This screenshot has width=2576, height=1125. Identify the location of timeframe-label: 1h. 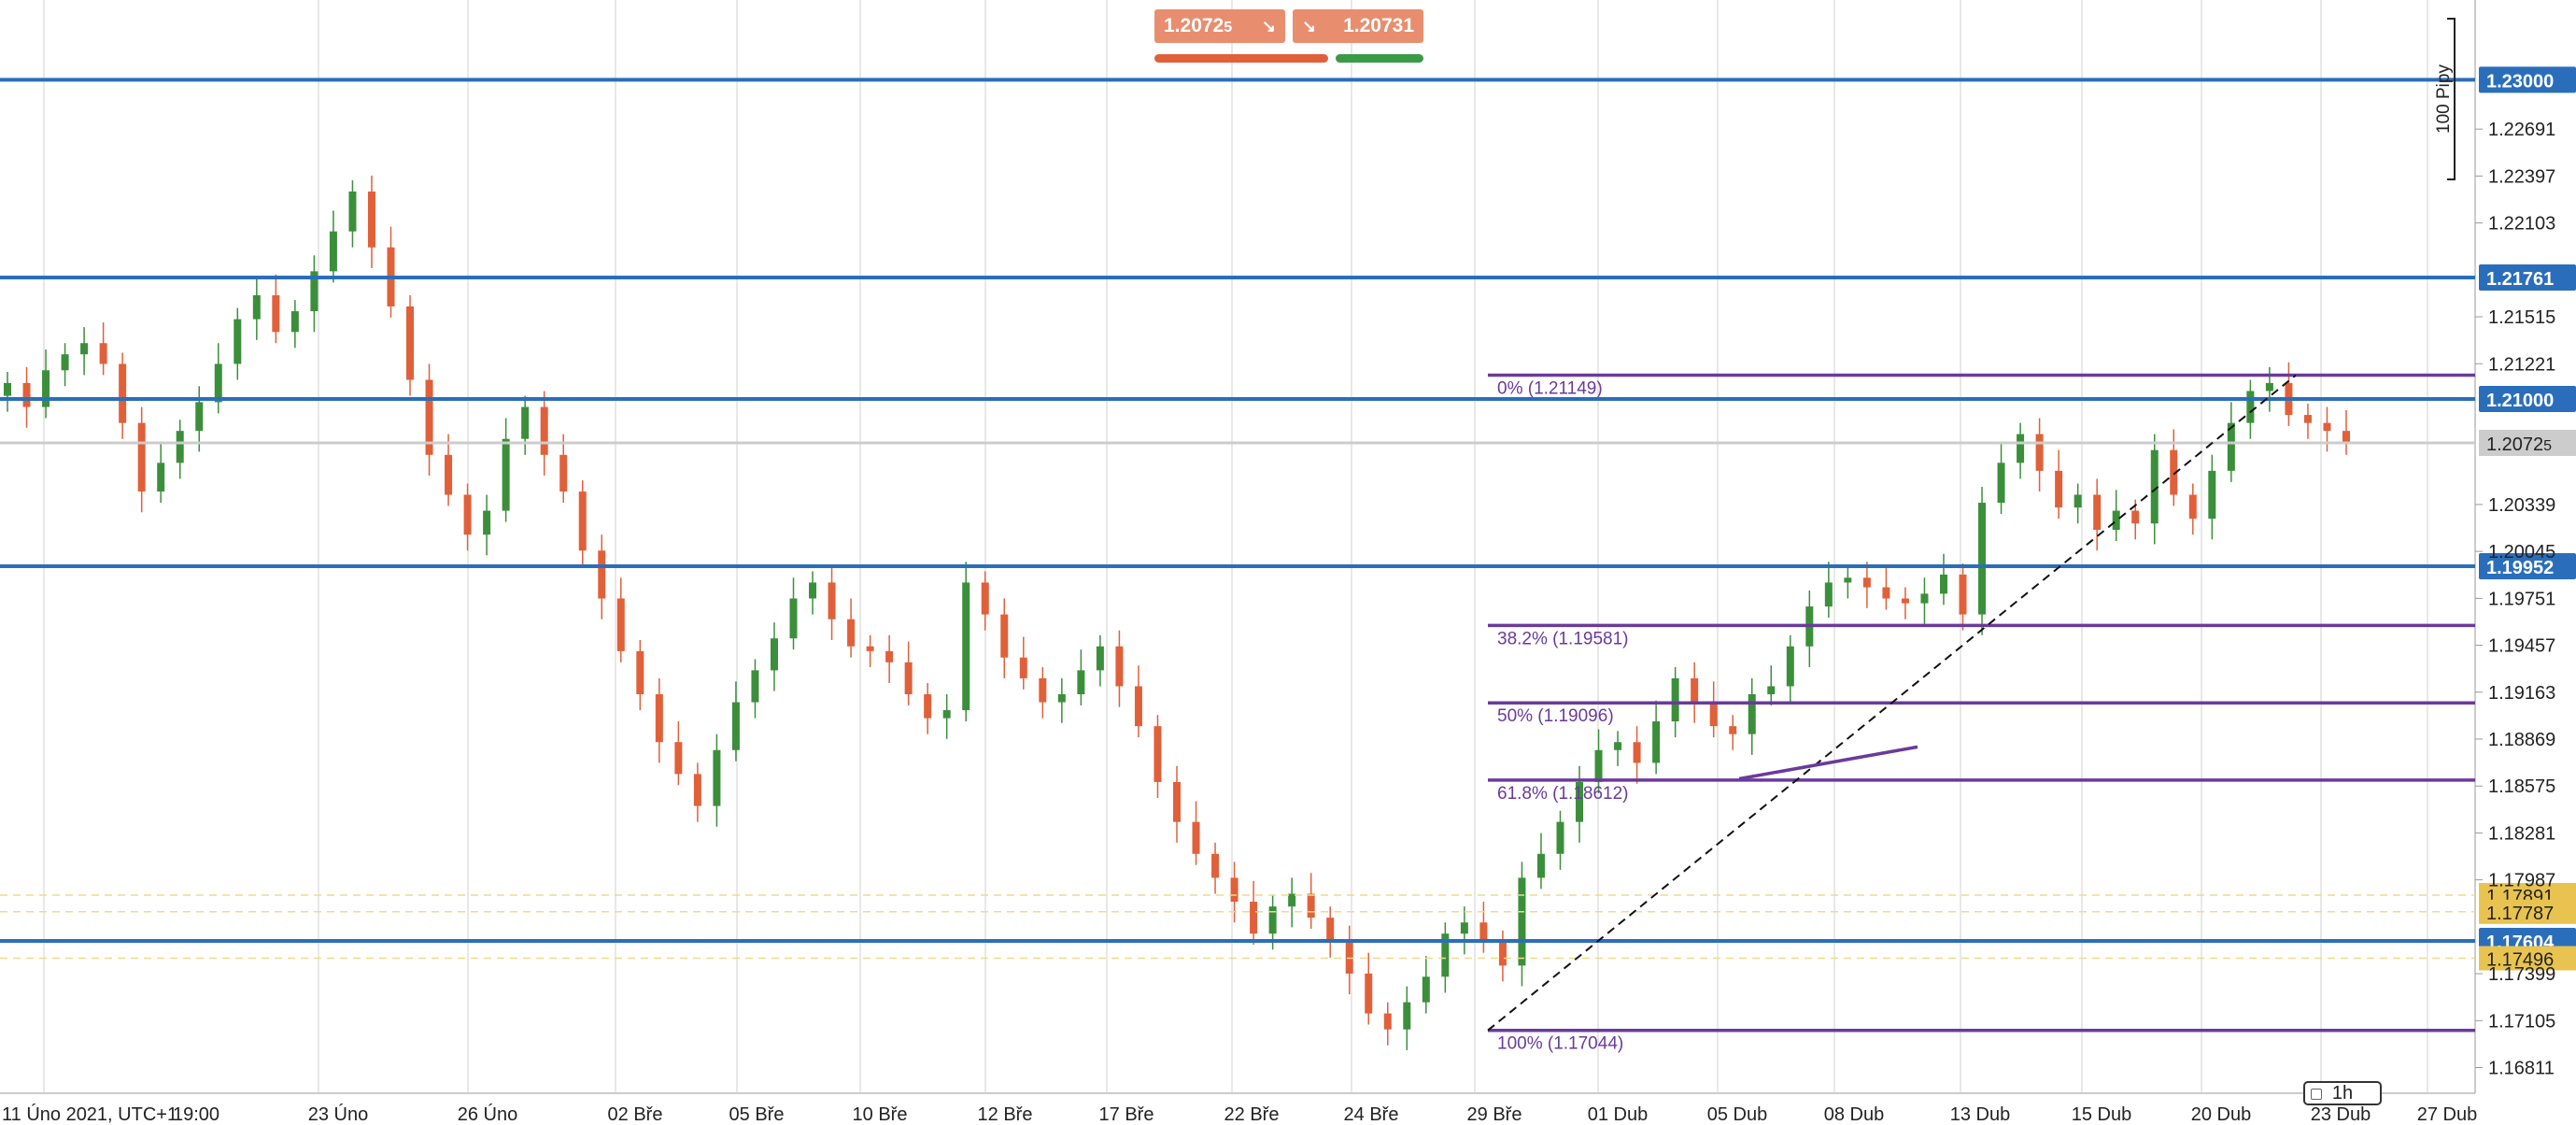
(2342, 1093).